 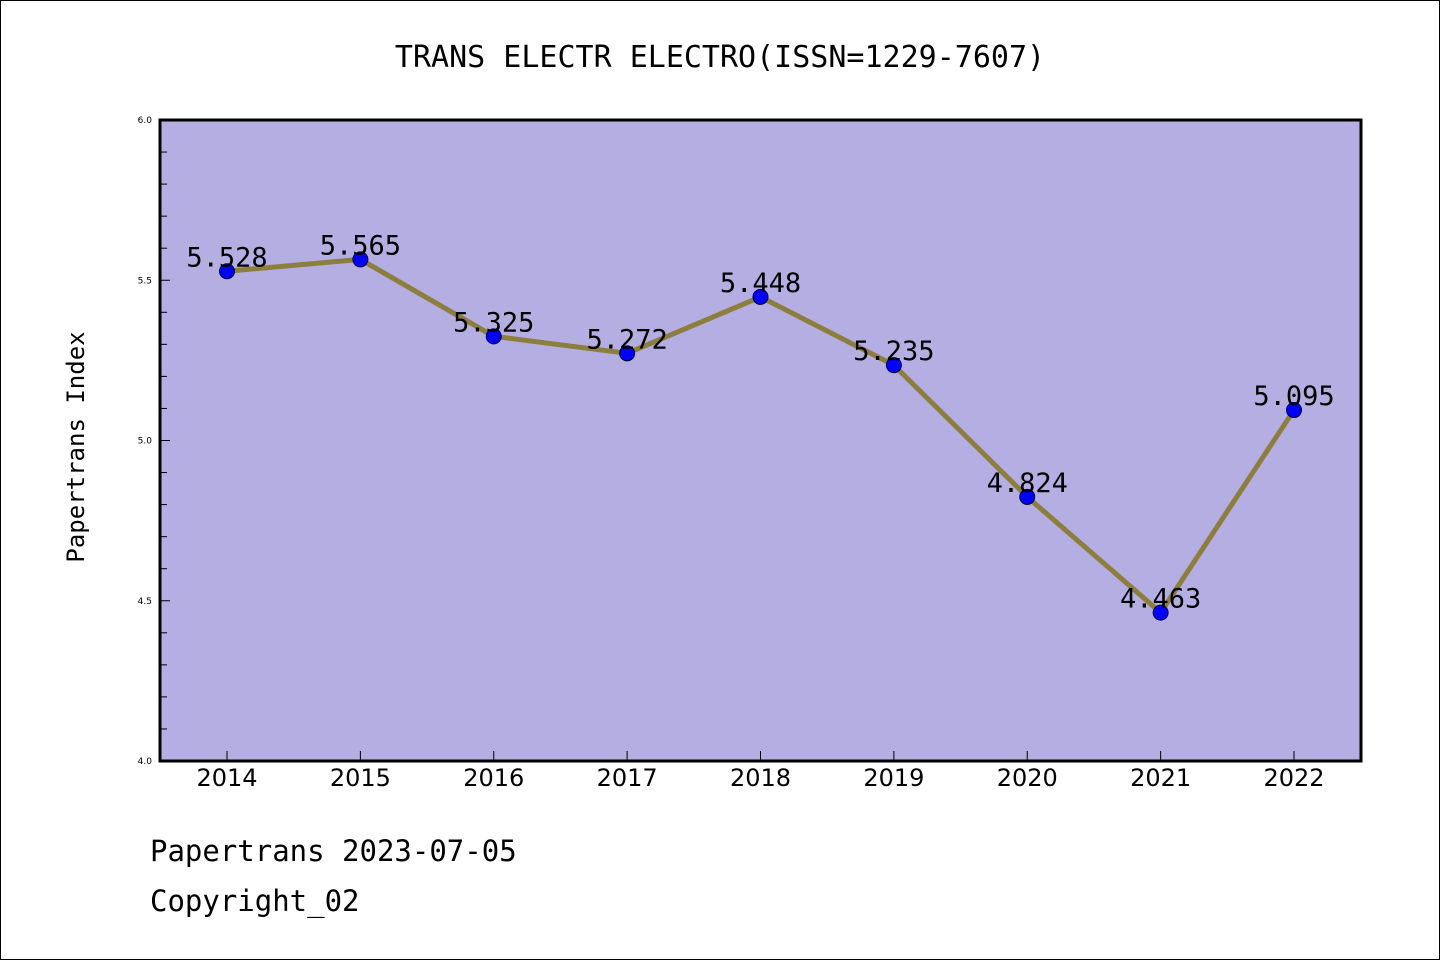 What do you see at coordinates (1293, 778) in the screenshot?
I see `x-tick-label: 2022` at bounding box center [1293, 778].